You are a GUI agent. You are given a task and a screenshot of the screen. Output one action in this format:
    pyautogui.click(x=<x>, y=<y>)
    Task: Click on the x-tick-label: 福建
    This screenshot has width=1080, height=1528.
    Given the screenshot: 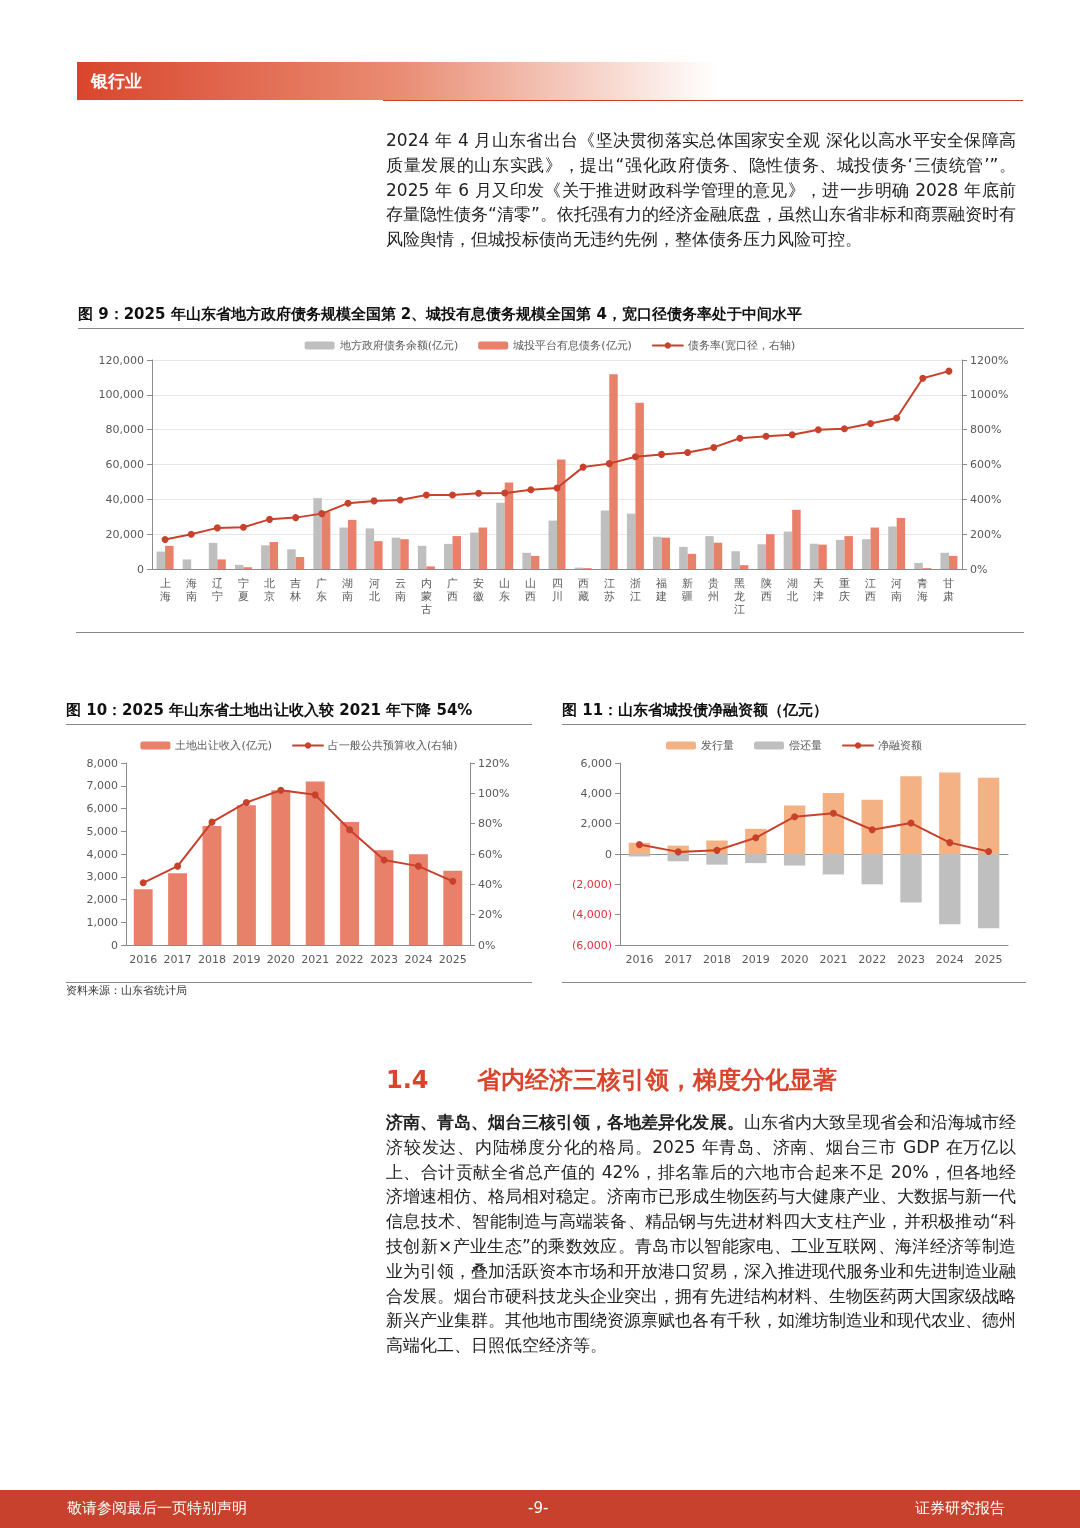 What is the action you would take?
    pyautogui.click(x=661, y=590)
    